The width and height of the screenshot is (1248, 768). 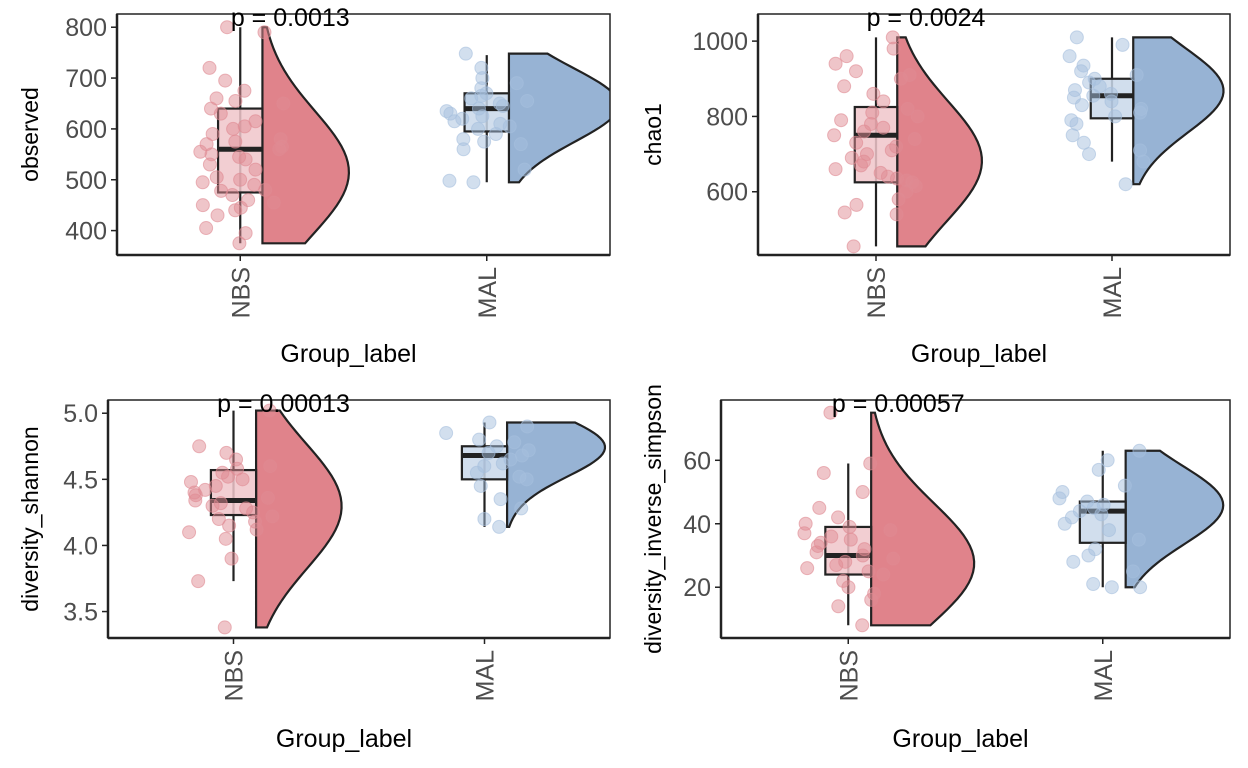 I want to click on y-tick-label: 5.0, so click(x=80, y=414).